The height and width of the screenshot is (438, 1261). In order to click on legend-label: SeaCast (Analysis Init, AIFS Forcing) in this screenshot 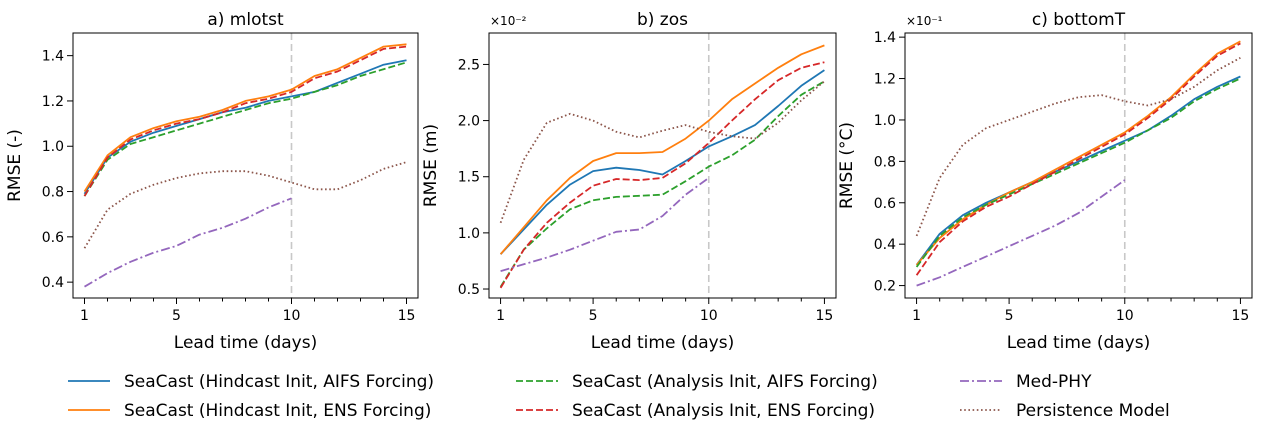, I will do `click(725, 382)`.